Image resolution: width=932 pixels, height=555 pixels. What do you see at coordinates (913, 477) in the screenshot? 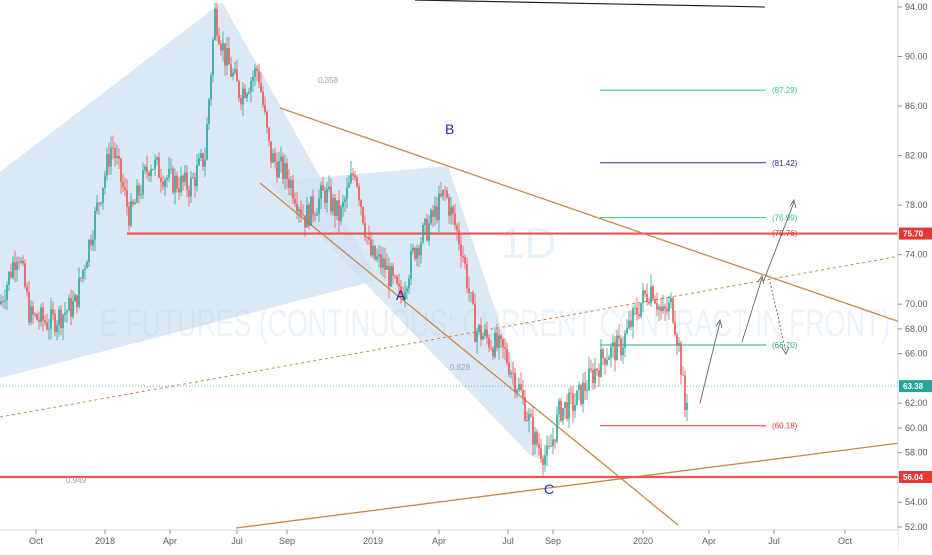
I see `price-tag-label: 56.04` at bounding box center [913, 477].